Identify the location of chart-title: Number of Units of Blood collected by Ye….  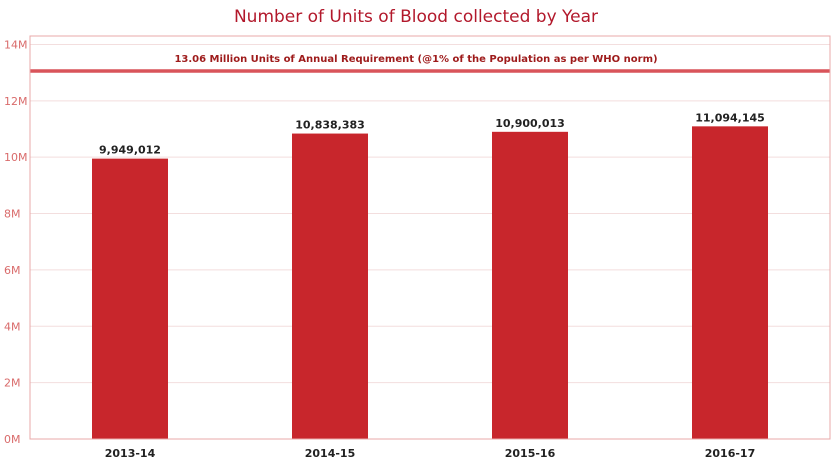
(416, 17).